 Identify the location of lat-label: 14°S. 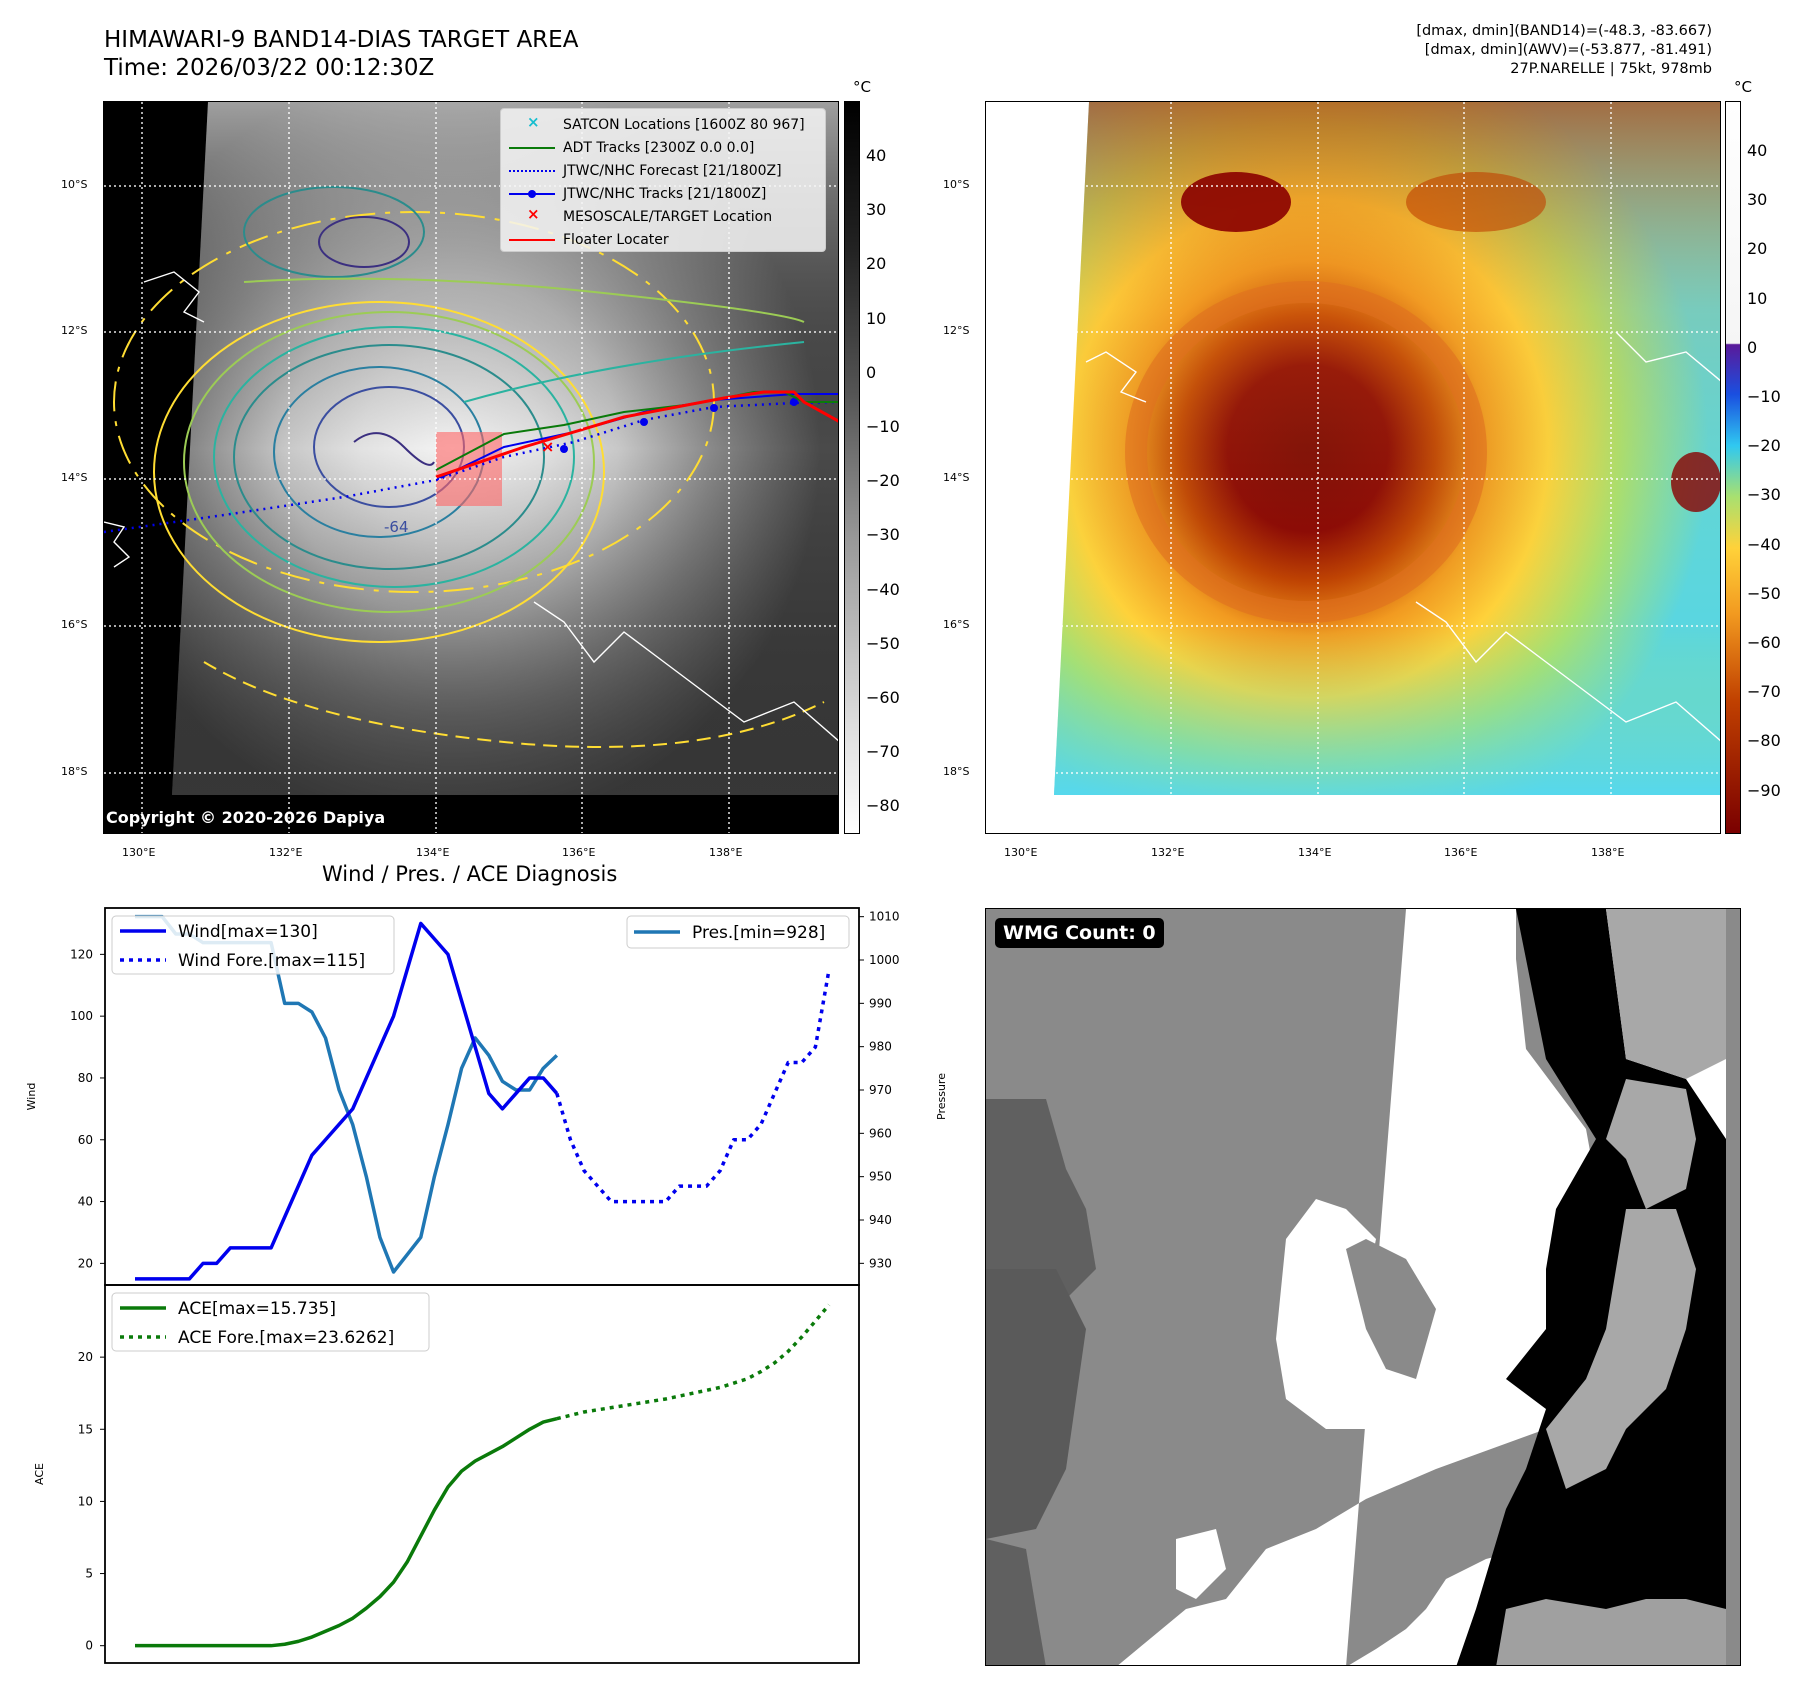
(956, 477).